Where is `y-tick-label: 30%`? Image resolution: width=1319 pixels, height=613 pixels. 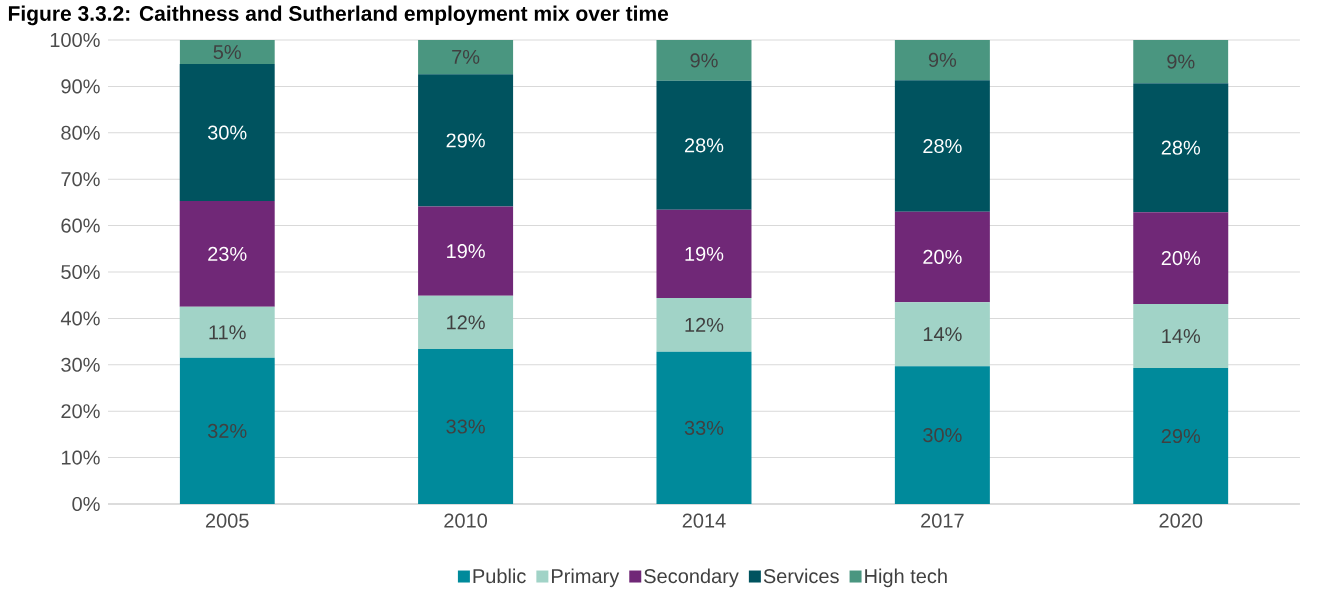 y-tick-label: 30% is located at coordinates (80, 364).